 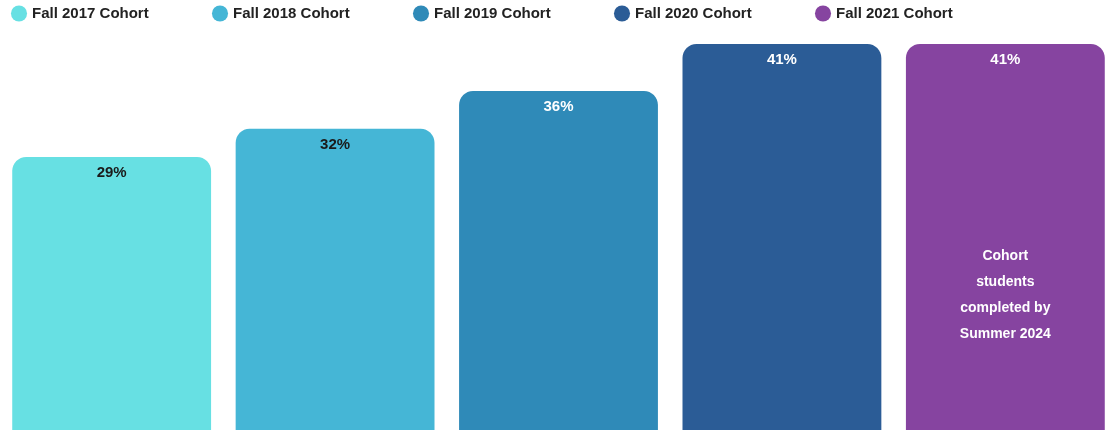 What do you see at coordinates (335, 143) in the screenshot?
I see `data-label: 32%` at bounding box center [335, 143].